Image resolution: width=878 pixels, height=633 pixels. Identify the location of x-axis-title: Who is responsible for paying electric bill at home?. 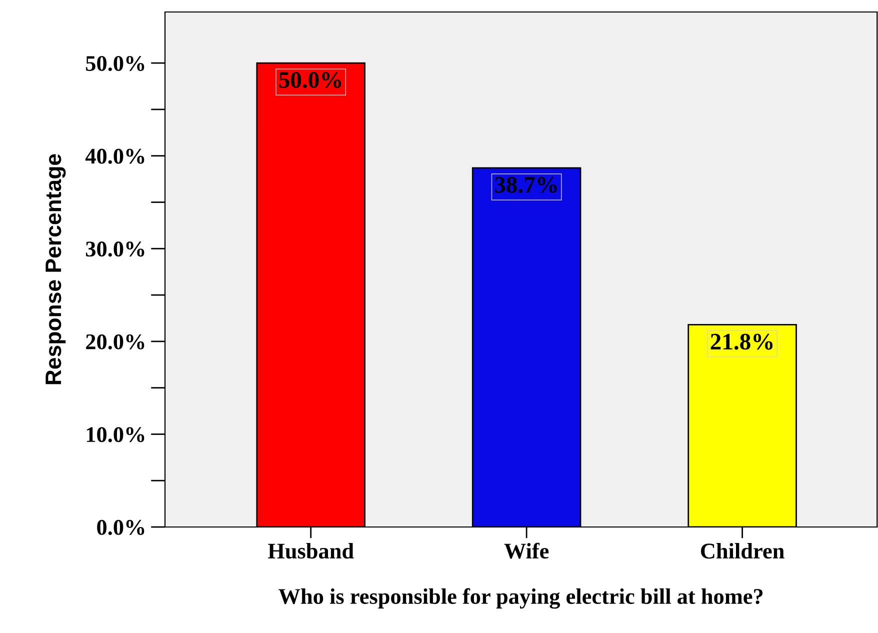
(520, 598).